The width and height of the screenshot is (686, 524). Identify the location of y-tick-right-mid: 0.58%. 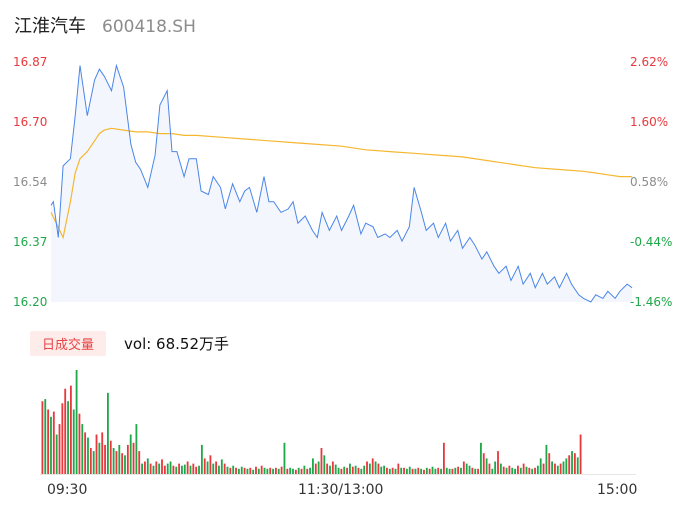
(649, 182).